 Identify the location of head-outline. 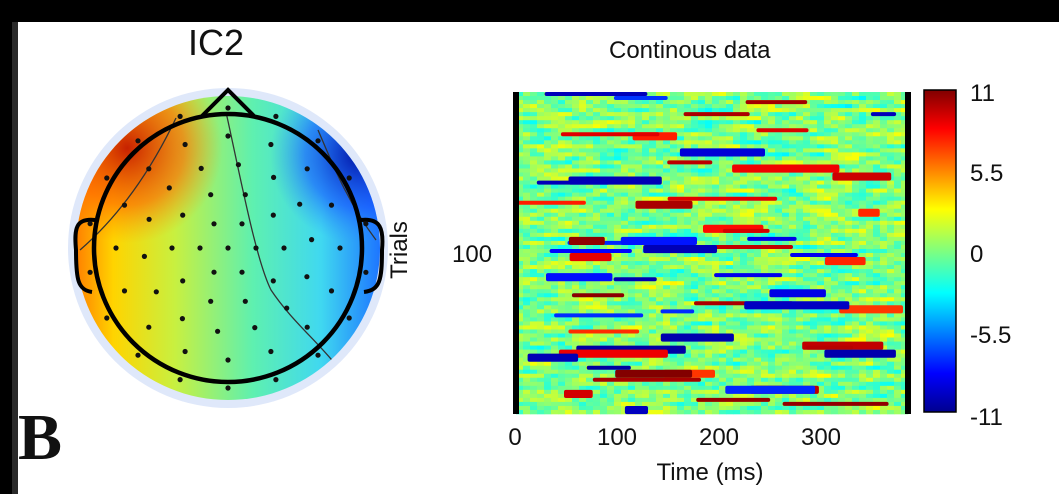
(228, 248).